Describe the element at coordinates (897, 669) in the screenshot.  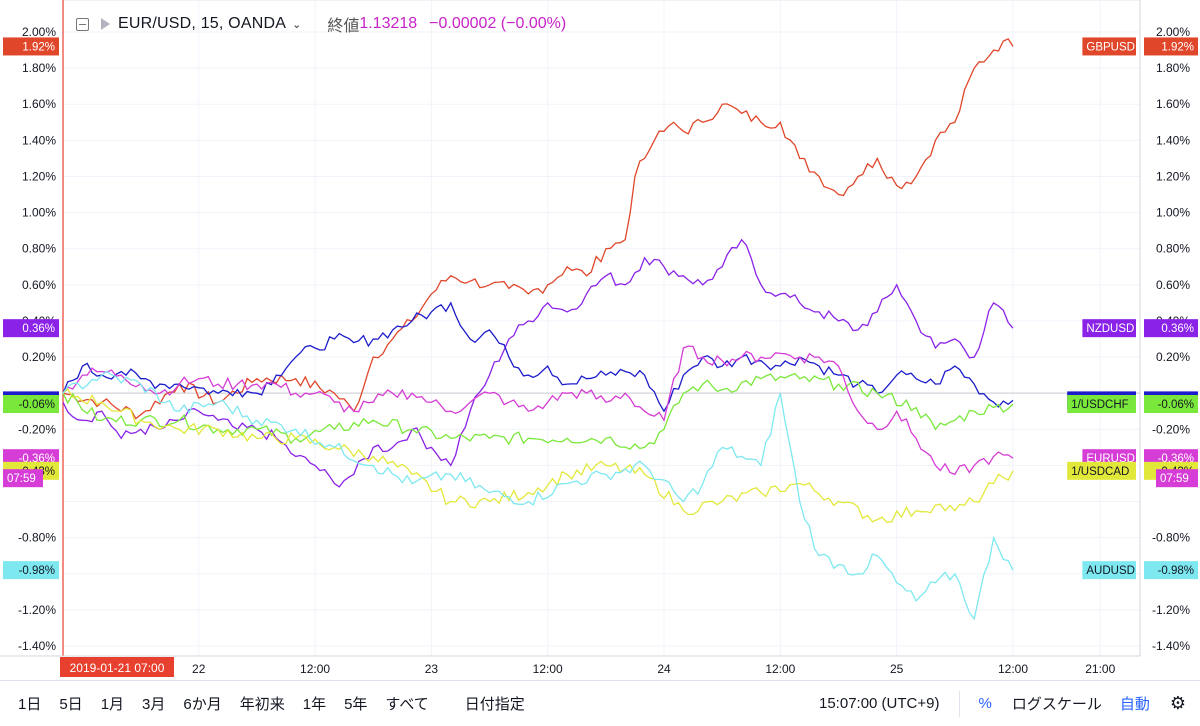
I see `x-tick-label: 25` at that location.